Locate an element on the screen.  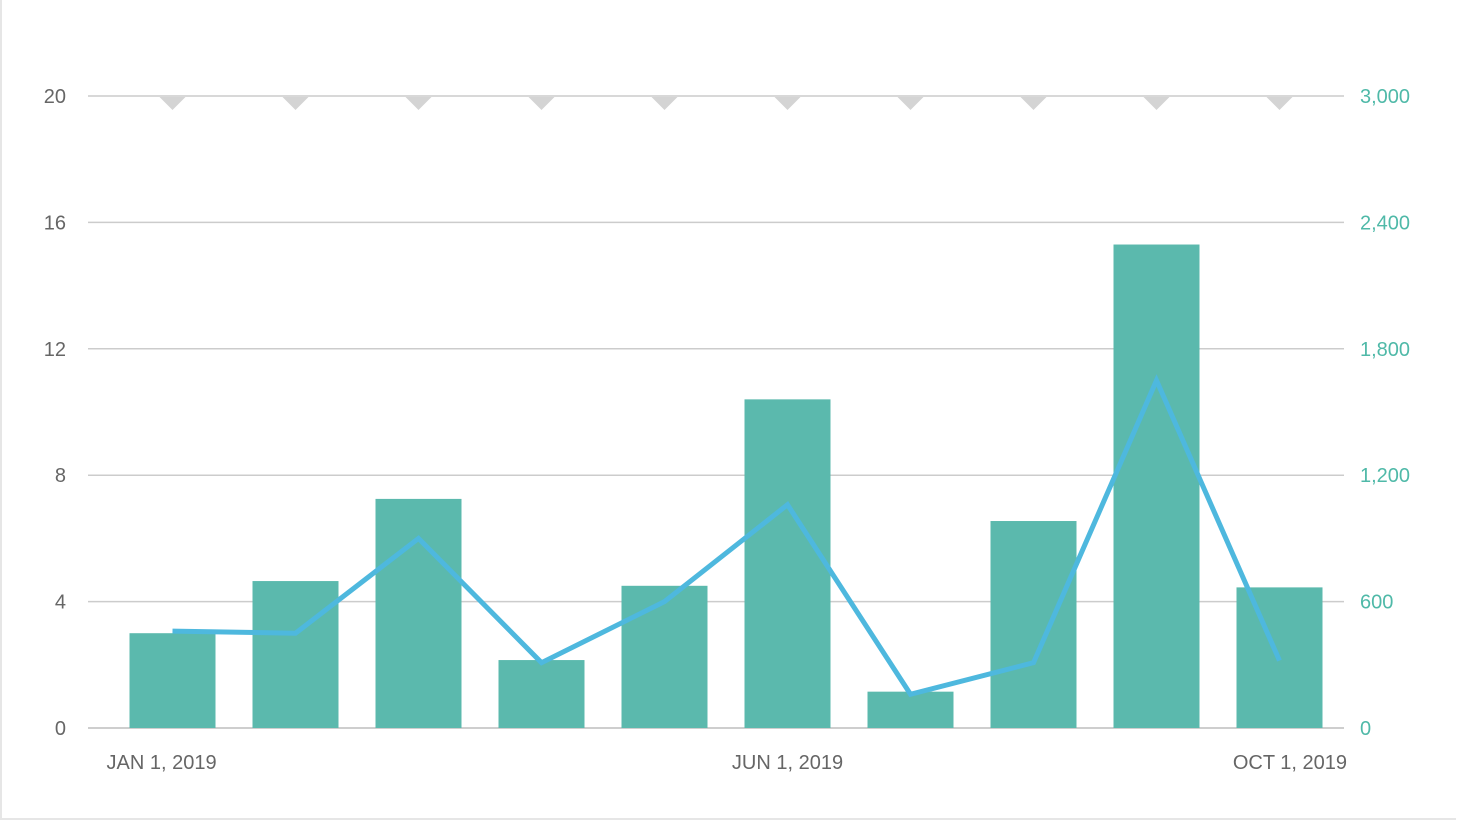
y-left-tick-label: 12 is located at coordinates (55, 350).